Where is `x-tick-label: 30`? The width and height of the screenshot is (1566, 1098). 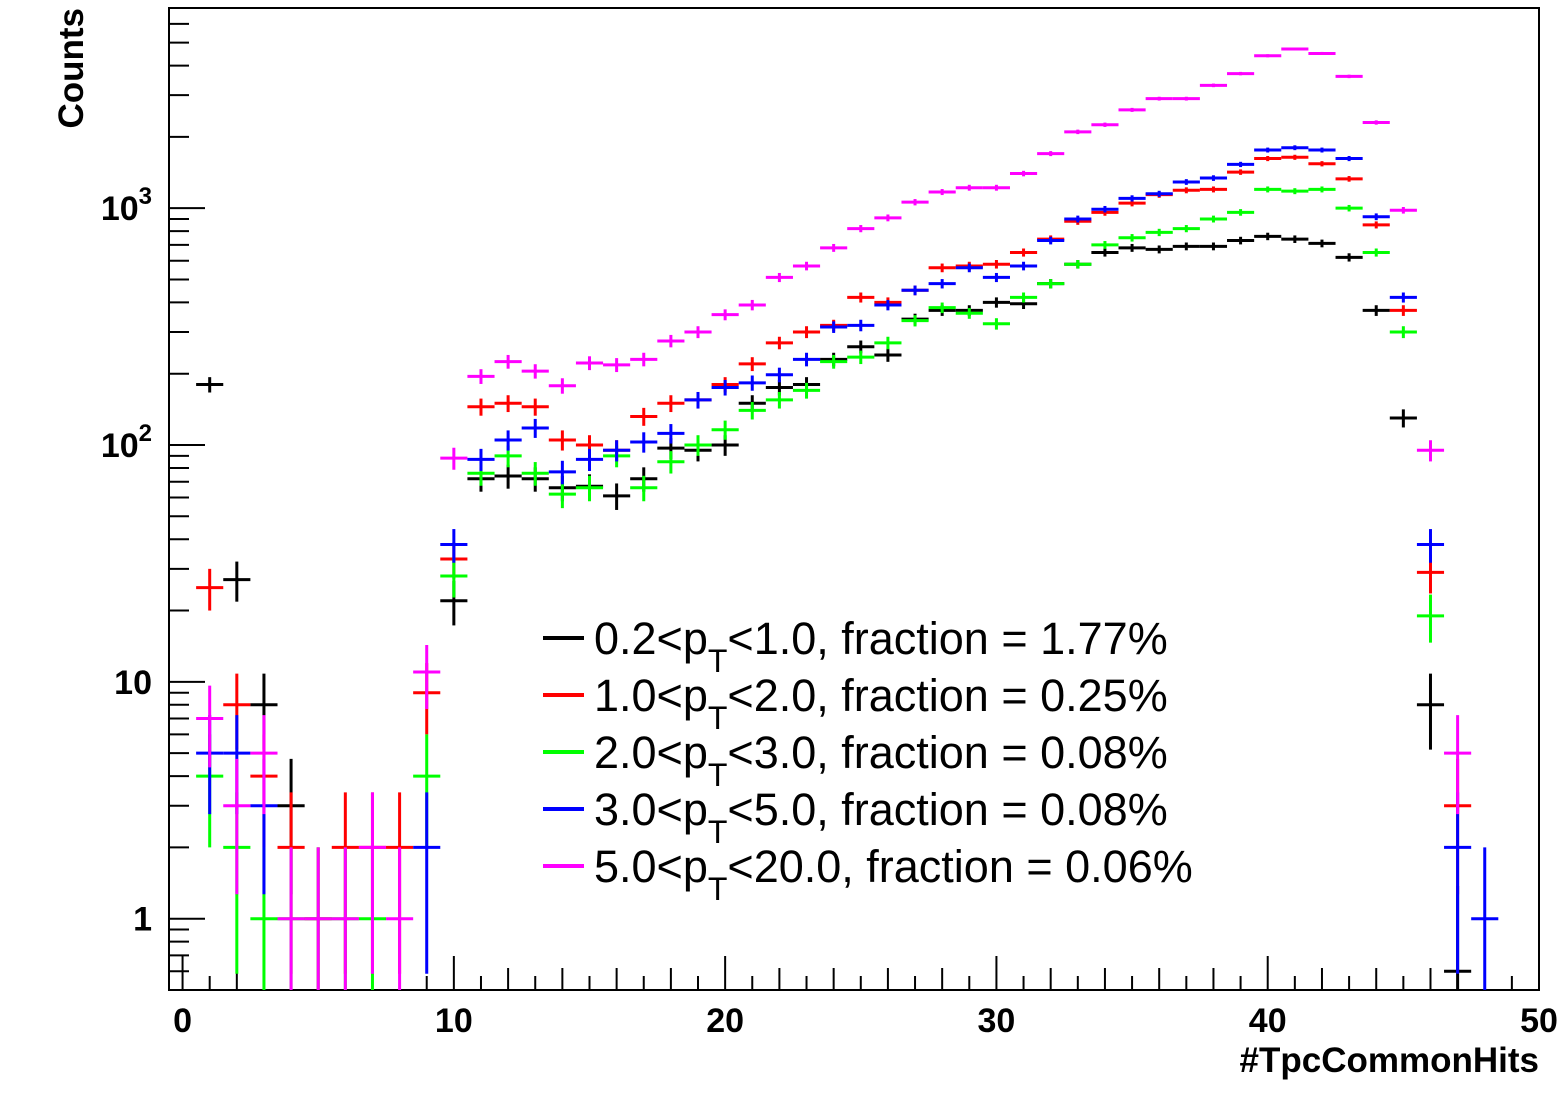
x-tick-label: 30 is located at coordinates (997, 1021).